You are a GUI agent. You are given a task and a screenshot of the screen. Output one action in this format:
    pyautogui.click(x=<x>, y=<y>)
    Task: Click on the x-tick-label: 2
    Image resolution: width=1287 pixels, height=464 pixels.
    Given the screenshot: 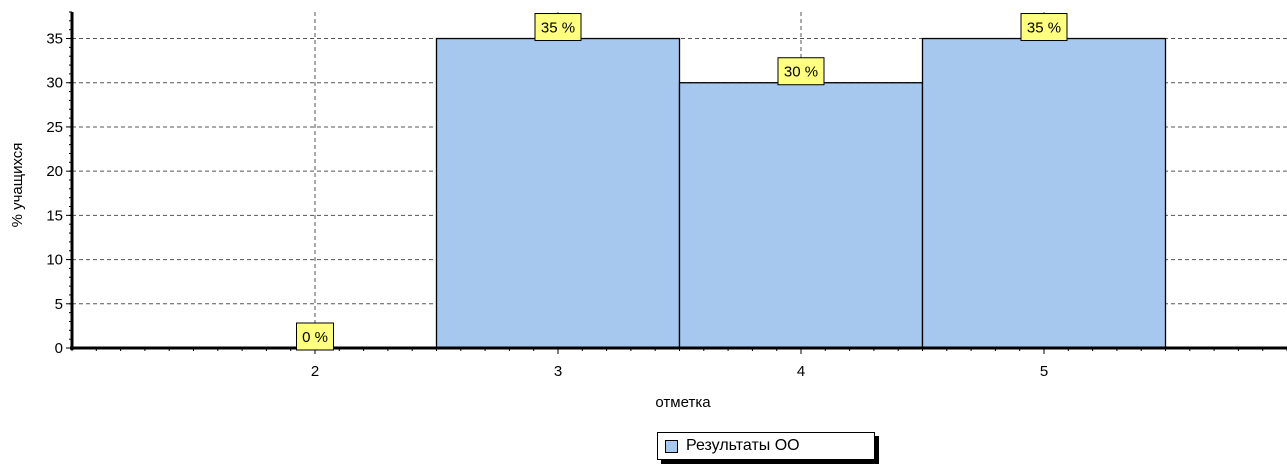 What is the action you would take?
    pyautogui.click(x=315, y=371)
    